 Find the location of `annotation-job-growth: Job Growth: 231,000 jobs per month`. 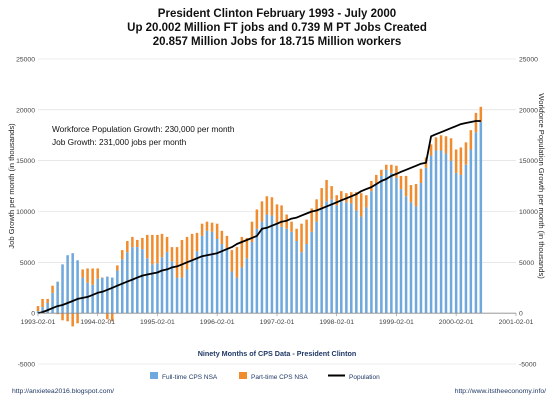

annotation-job-growth: Job Growth: 231,000 jobs per month is located at coordinates (119, 142).